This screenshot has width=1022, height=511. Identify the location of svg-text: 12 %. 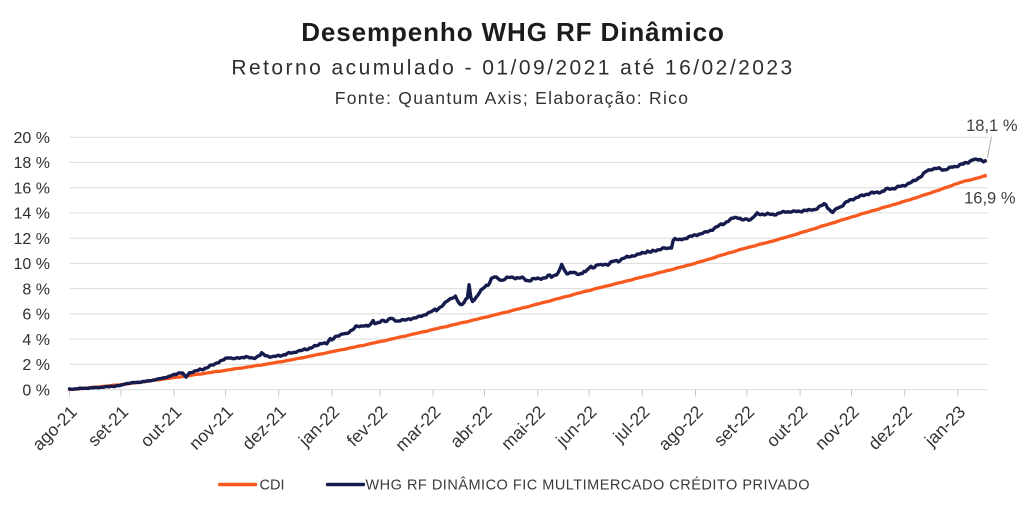
(32, 239).